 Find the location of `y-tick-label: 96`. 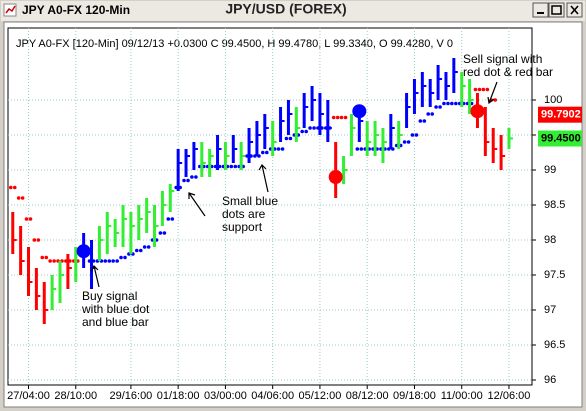

y-tick-label: 96 is located at coordinates (550, 380).